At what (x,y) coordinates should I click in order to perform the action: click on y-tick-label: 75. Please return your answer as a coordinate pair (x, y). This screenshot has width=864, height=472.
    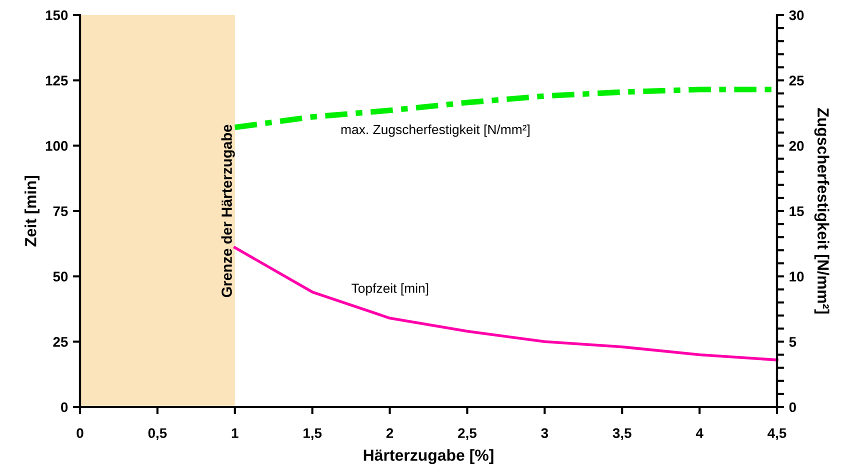
    Looking at the image, I should click on (60, 211).